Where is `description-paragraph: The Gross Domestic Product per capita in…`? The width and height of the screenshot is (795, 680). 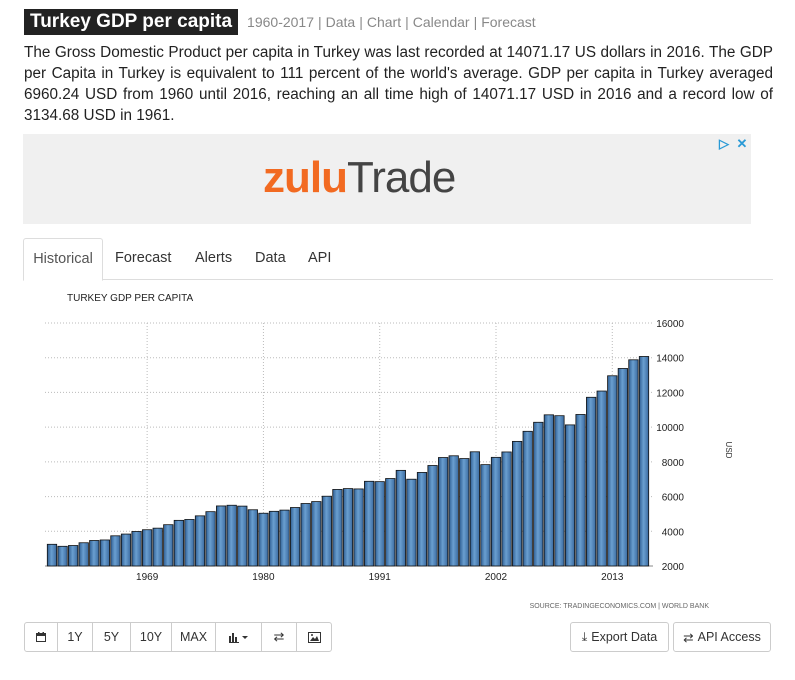 description-paragraph: The Gross Domestic Product per capita in… is located at coordinates (398, 84).